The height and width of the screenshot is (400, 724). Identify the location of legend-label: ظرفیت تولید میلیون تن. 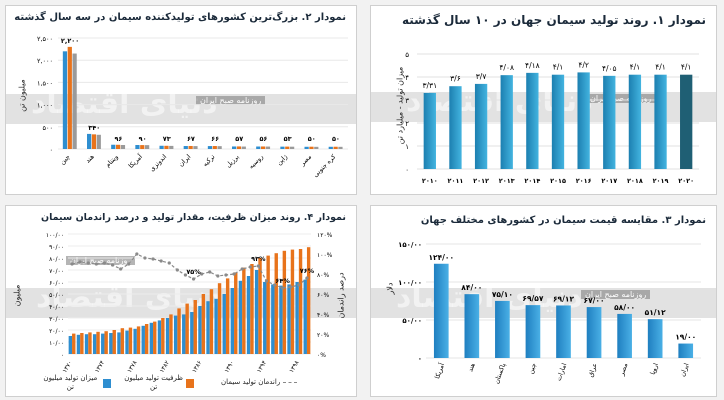
(153, 382).